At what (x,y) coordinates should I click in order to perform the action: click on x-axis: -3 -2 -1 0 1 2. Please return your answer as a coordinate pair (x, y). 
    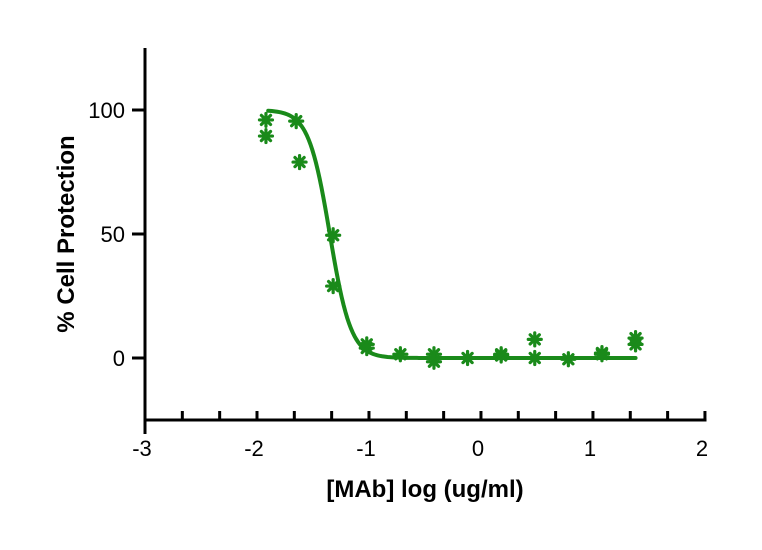
    Looking at the image, I should click on (420, 436).